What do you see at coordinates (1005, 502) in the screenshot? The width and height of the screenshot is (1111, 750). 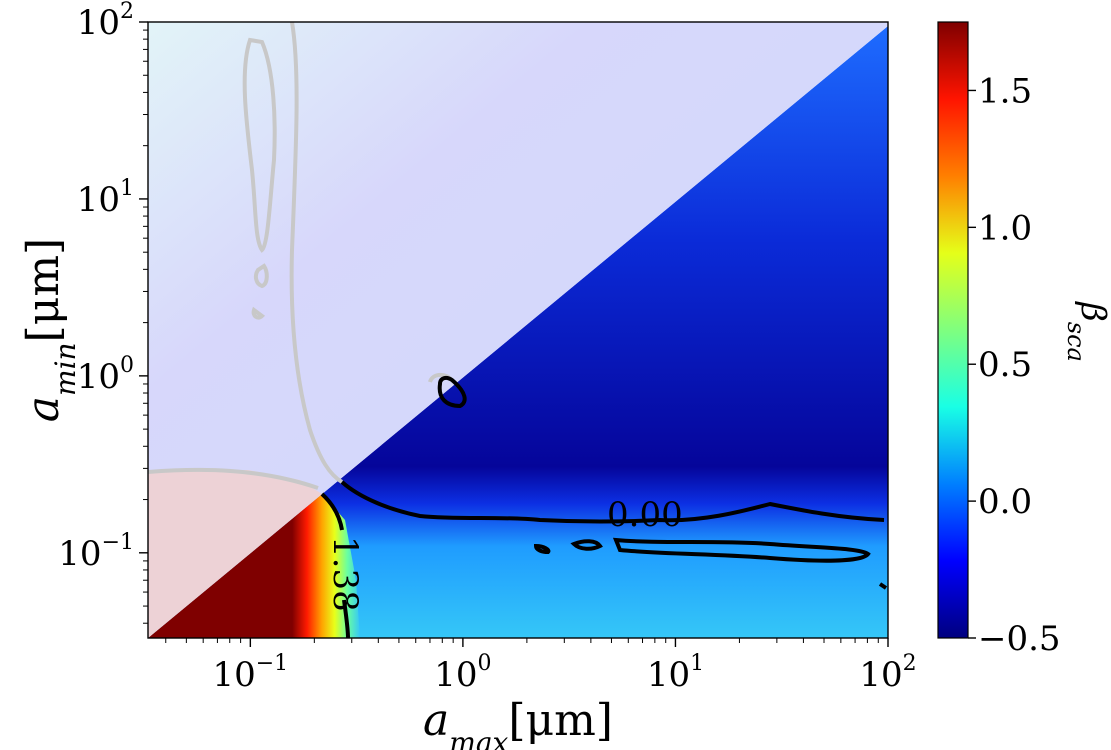 I see `colorbar-tick-label: 0.0` at bounding box center [1005, 502].